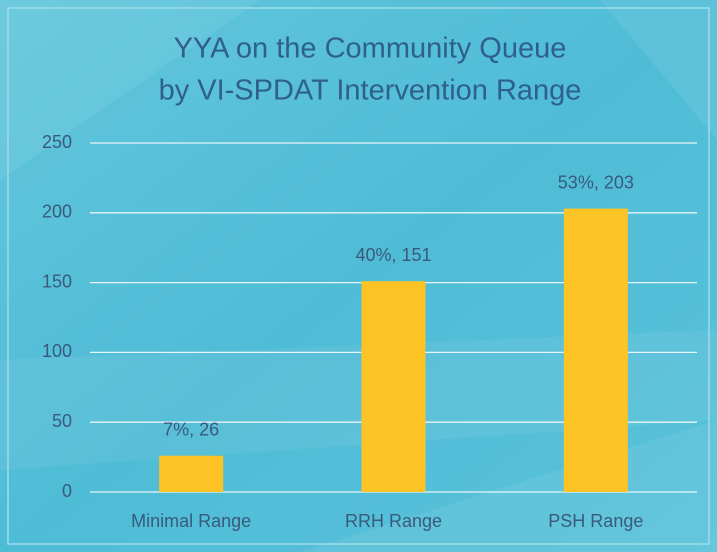 The image size is (717, 552). Describe the element at coordinates (57, 351) in the screenshot. I see `y-tick-label: 100` at that location.